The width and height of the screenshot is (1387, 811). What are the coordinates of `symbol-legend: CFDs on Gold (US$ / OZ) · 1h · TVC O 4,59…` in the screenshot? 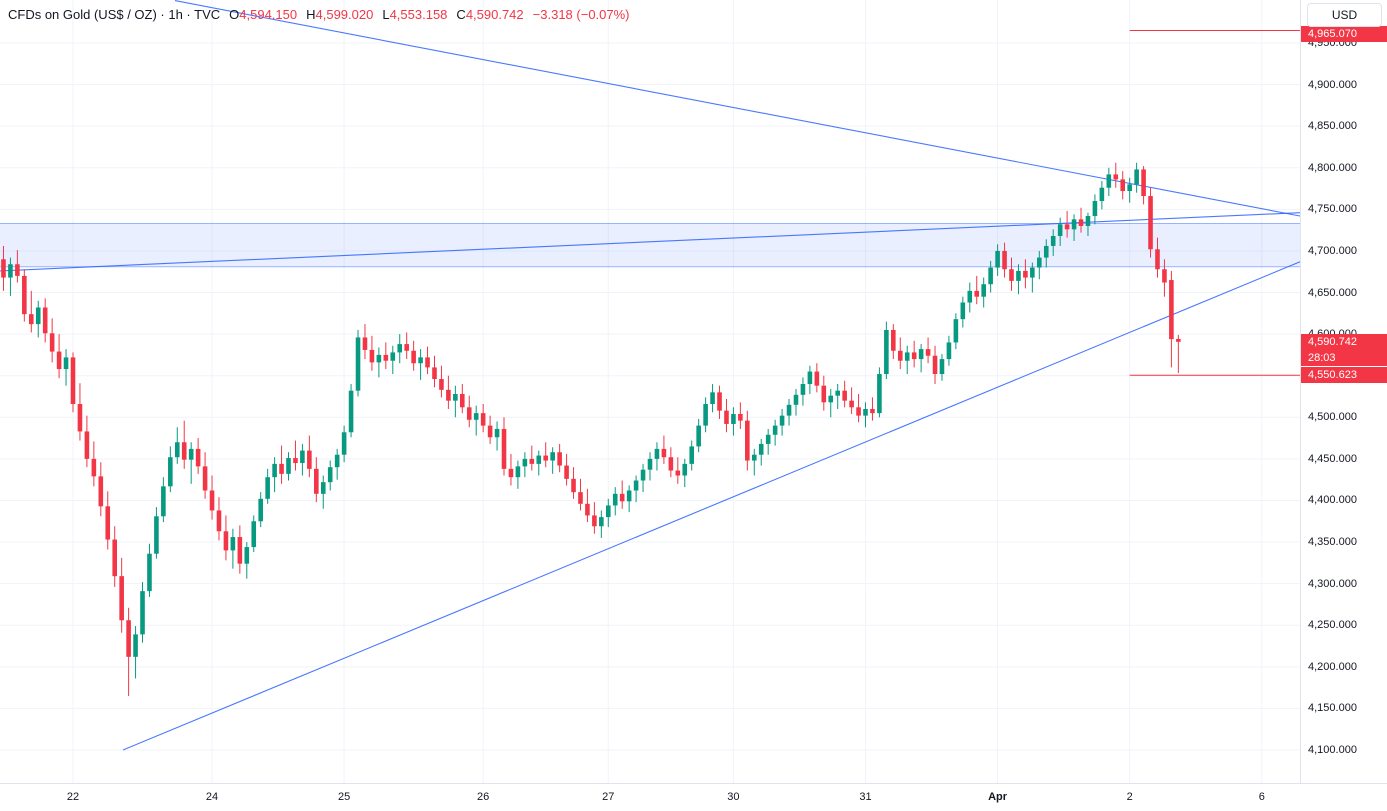 It's located at (319, 14).